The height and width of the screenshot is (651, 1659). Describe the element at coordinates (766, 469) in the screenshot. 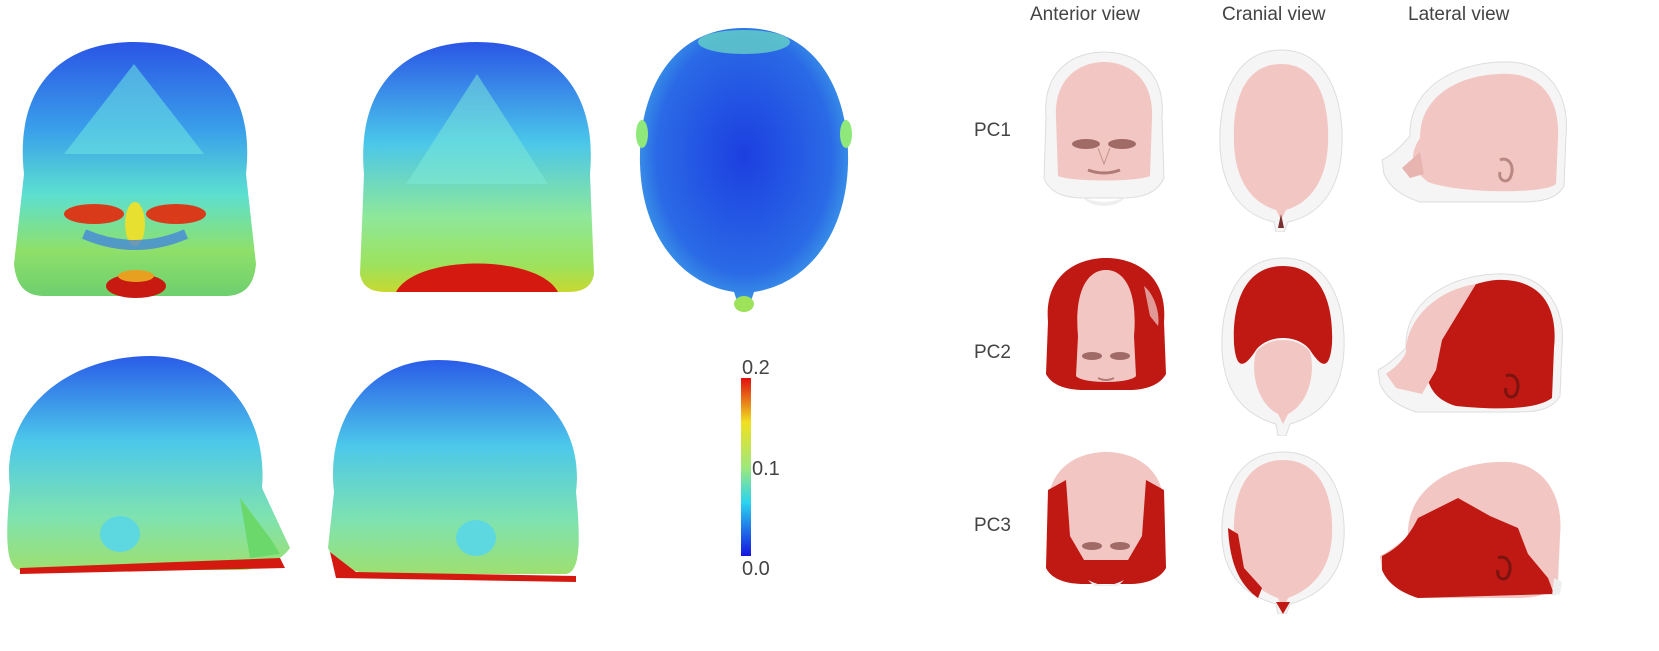

I see `colorbar-mid-label: 0.1` at that location.